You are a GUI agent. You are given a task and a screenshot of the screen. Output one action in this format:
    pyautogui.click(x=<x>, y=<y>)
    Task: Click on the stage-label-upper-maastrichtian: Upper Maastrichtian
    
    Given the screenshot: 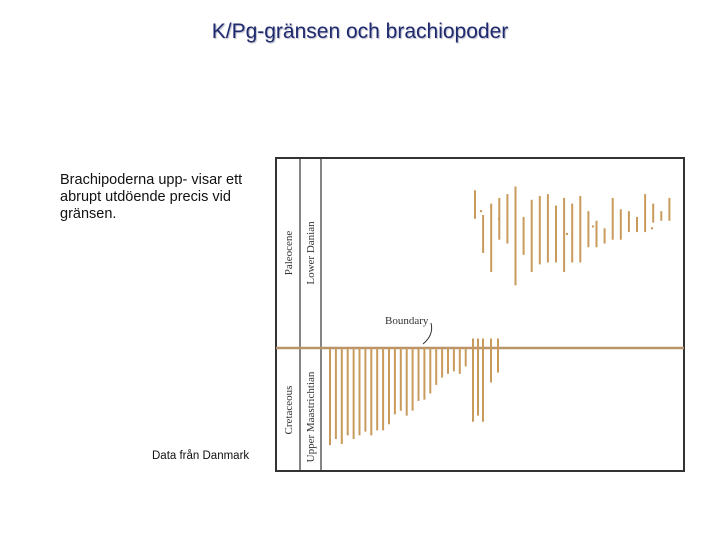 What is the action you would take?
    pyautogui.click(x=311, y=416)
    